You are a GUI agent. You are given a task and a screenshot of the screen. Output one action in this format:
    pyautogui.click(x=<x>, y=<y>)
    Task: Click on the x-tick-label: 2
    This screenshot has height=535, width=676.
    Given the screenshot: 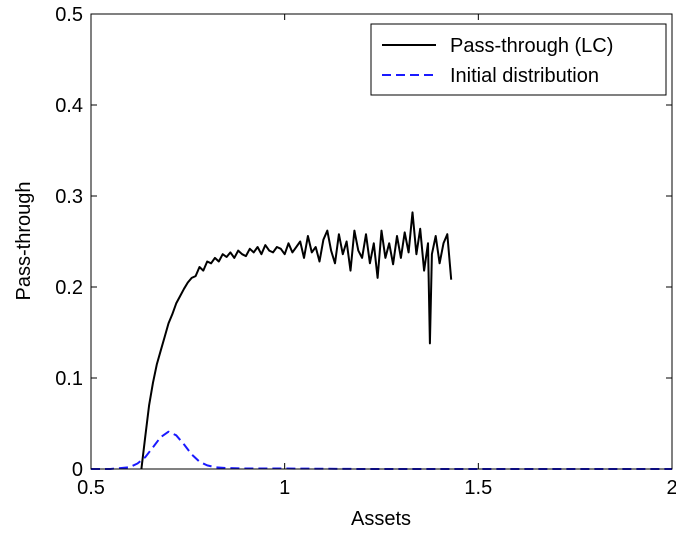 What is the action you would take?
    pyautogui.click(x=671, y=488)
    